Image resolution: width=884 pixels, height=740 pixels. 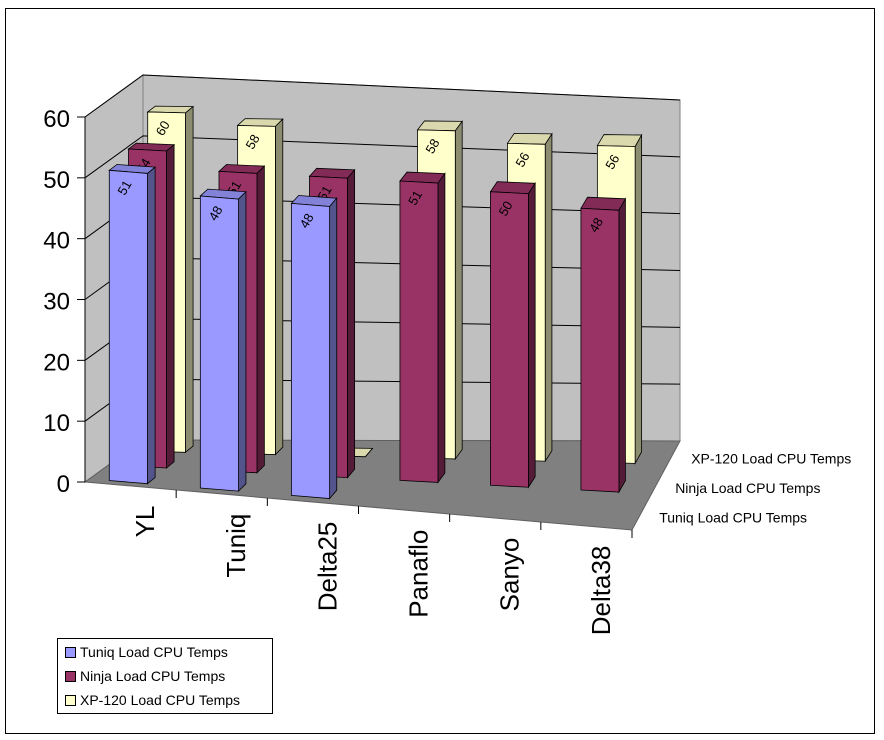 I want to click on bar-xp-120-load-cpu-temps-delta38-top, so click(x=619, y=140).